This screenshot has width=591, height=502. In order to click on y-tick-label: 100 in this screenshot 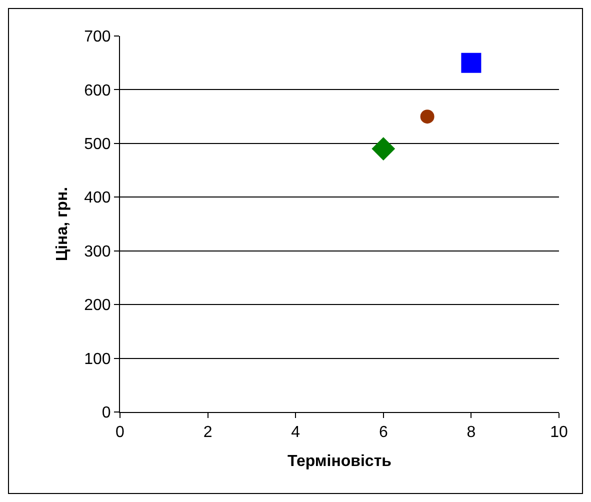, I will do `click(97, 359)`.